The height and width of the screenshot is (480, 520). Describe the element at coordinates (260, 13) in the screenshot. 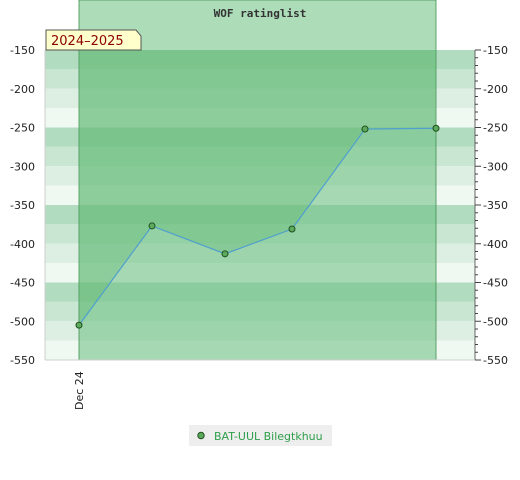

I see `chart-title: WOF ratinglist` at that location.